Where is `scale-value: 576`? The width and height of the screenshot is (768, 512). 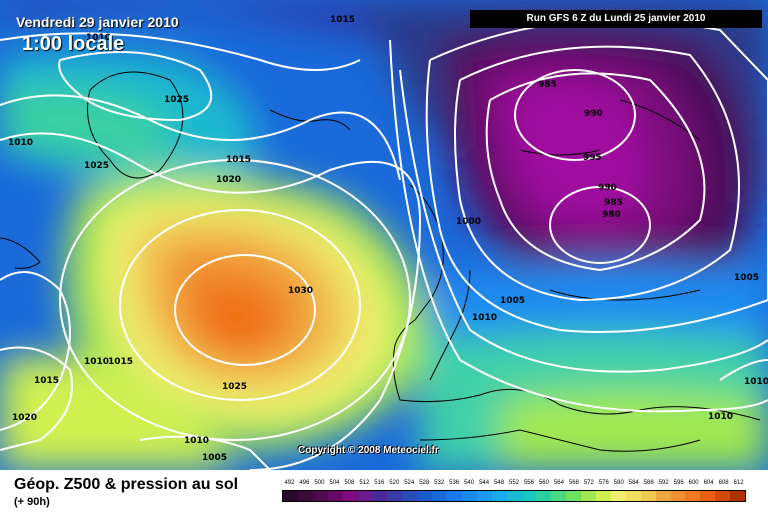 scale-value: 576 is located at coordinates (603, 483).